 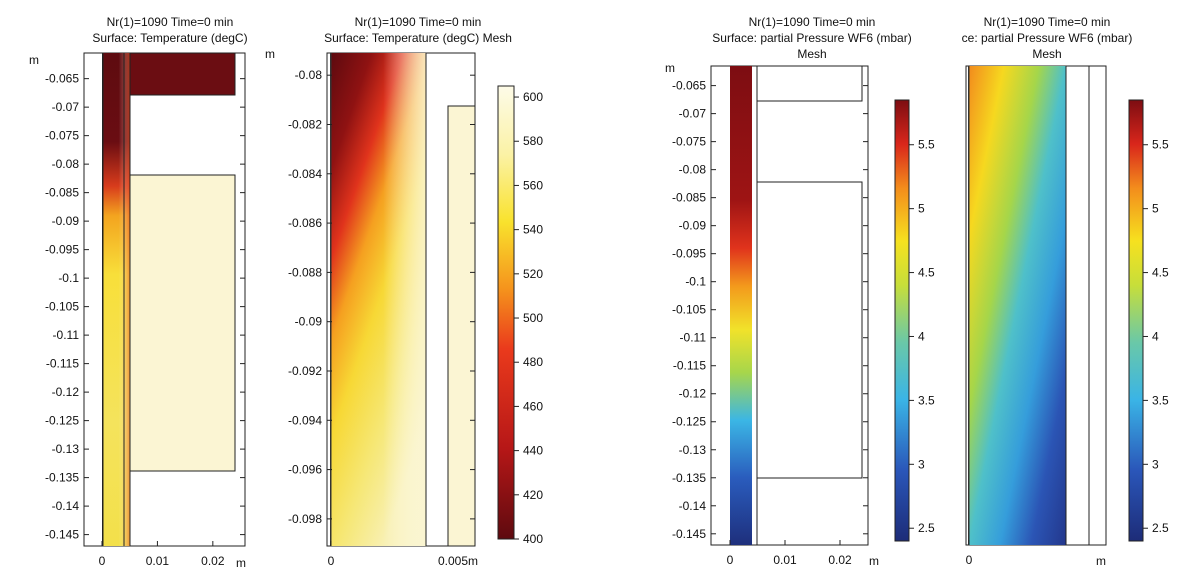 I want to click on p3-x-ticks: 0 0.01 0.02, so click(x=789, y=553).